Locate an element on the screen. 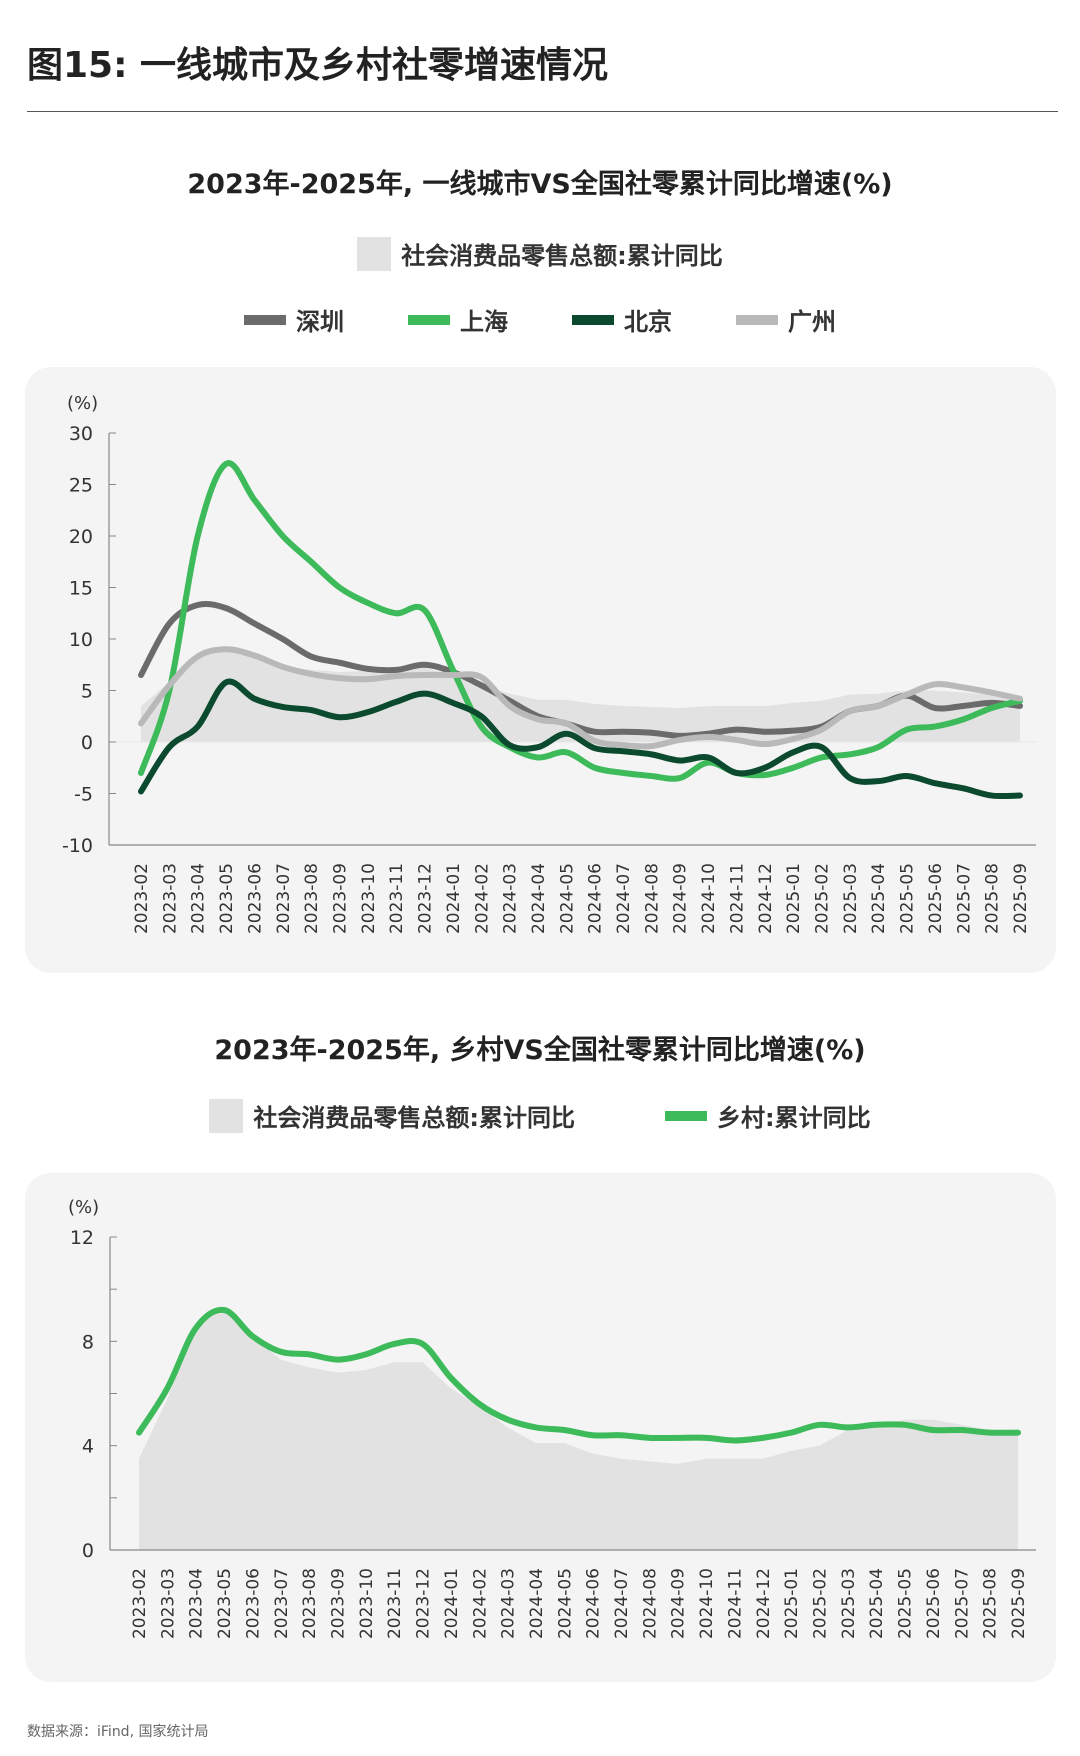  legend-item-beijing: 北京 is located at coordinates (622, 319).